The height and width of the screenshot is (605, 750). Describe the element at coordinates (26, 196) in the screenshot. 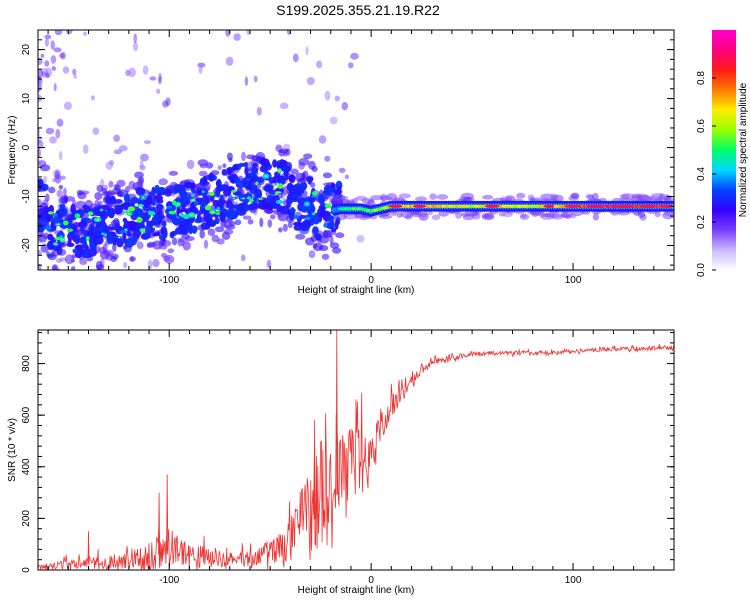

I see `spectrogram-ytick-label: -10` at that location.